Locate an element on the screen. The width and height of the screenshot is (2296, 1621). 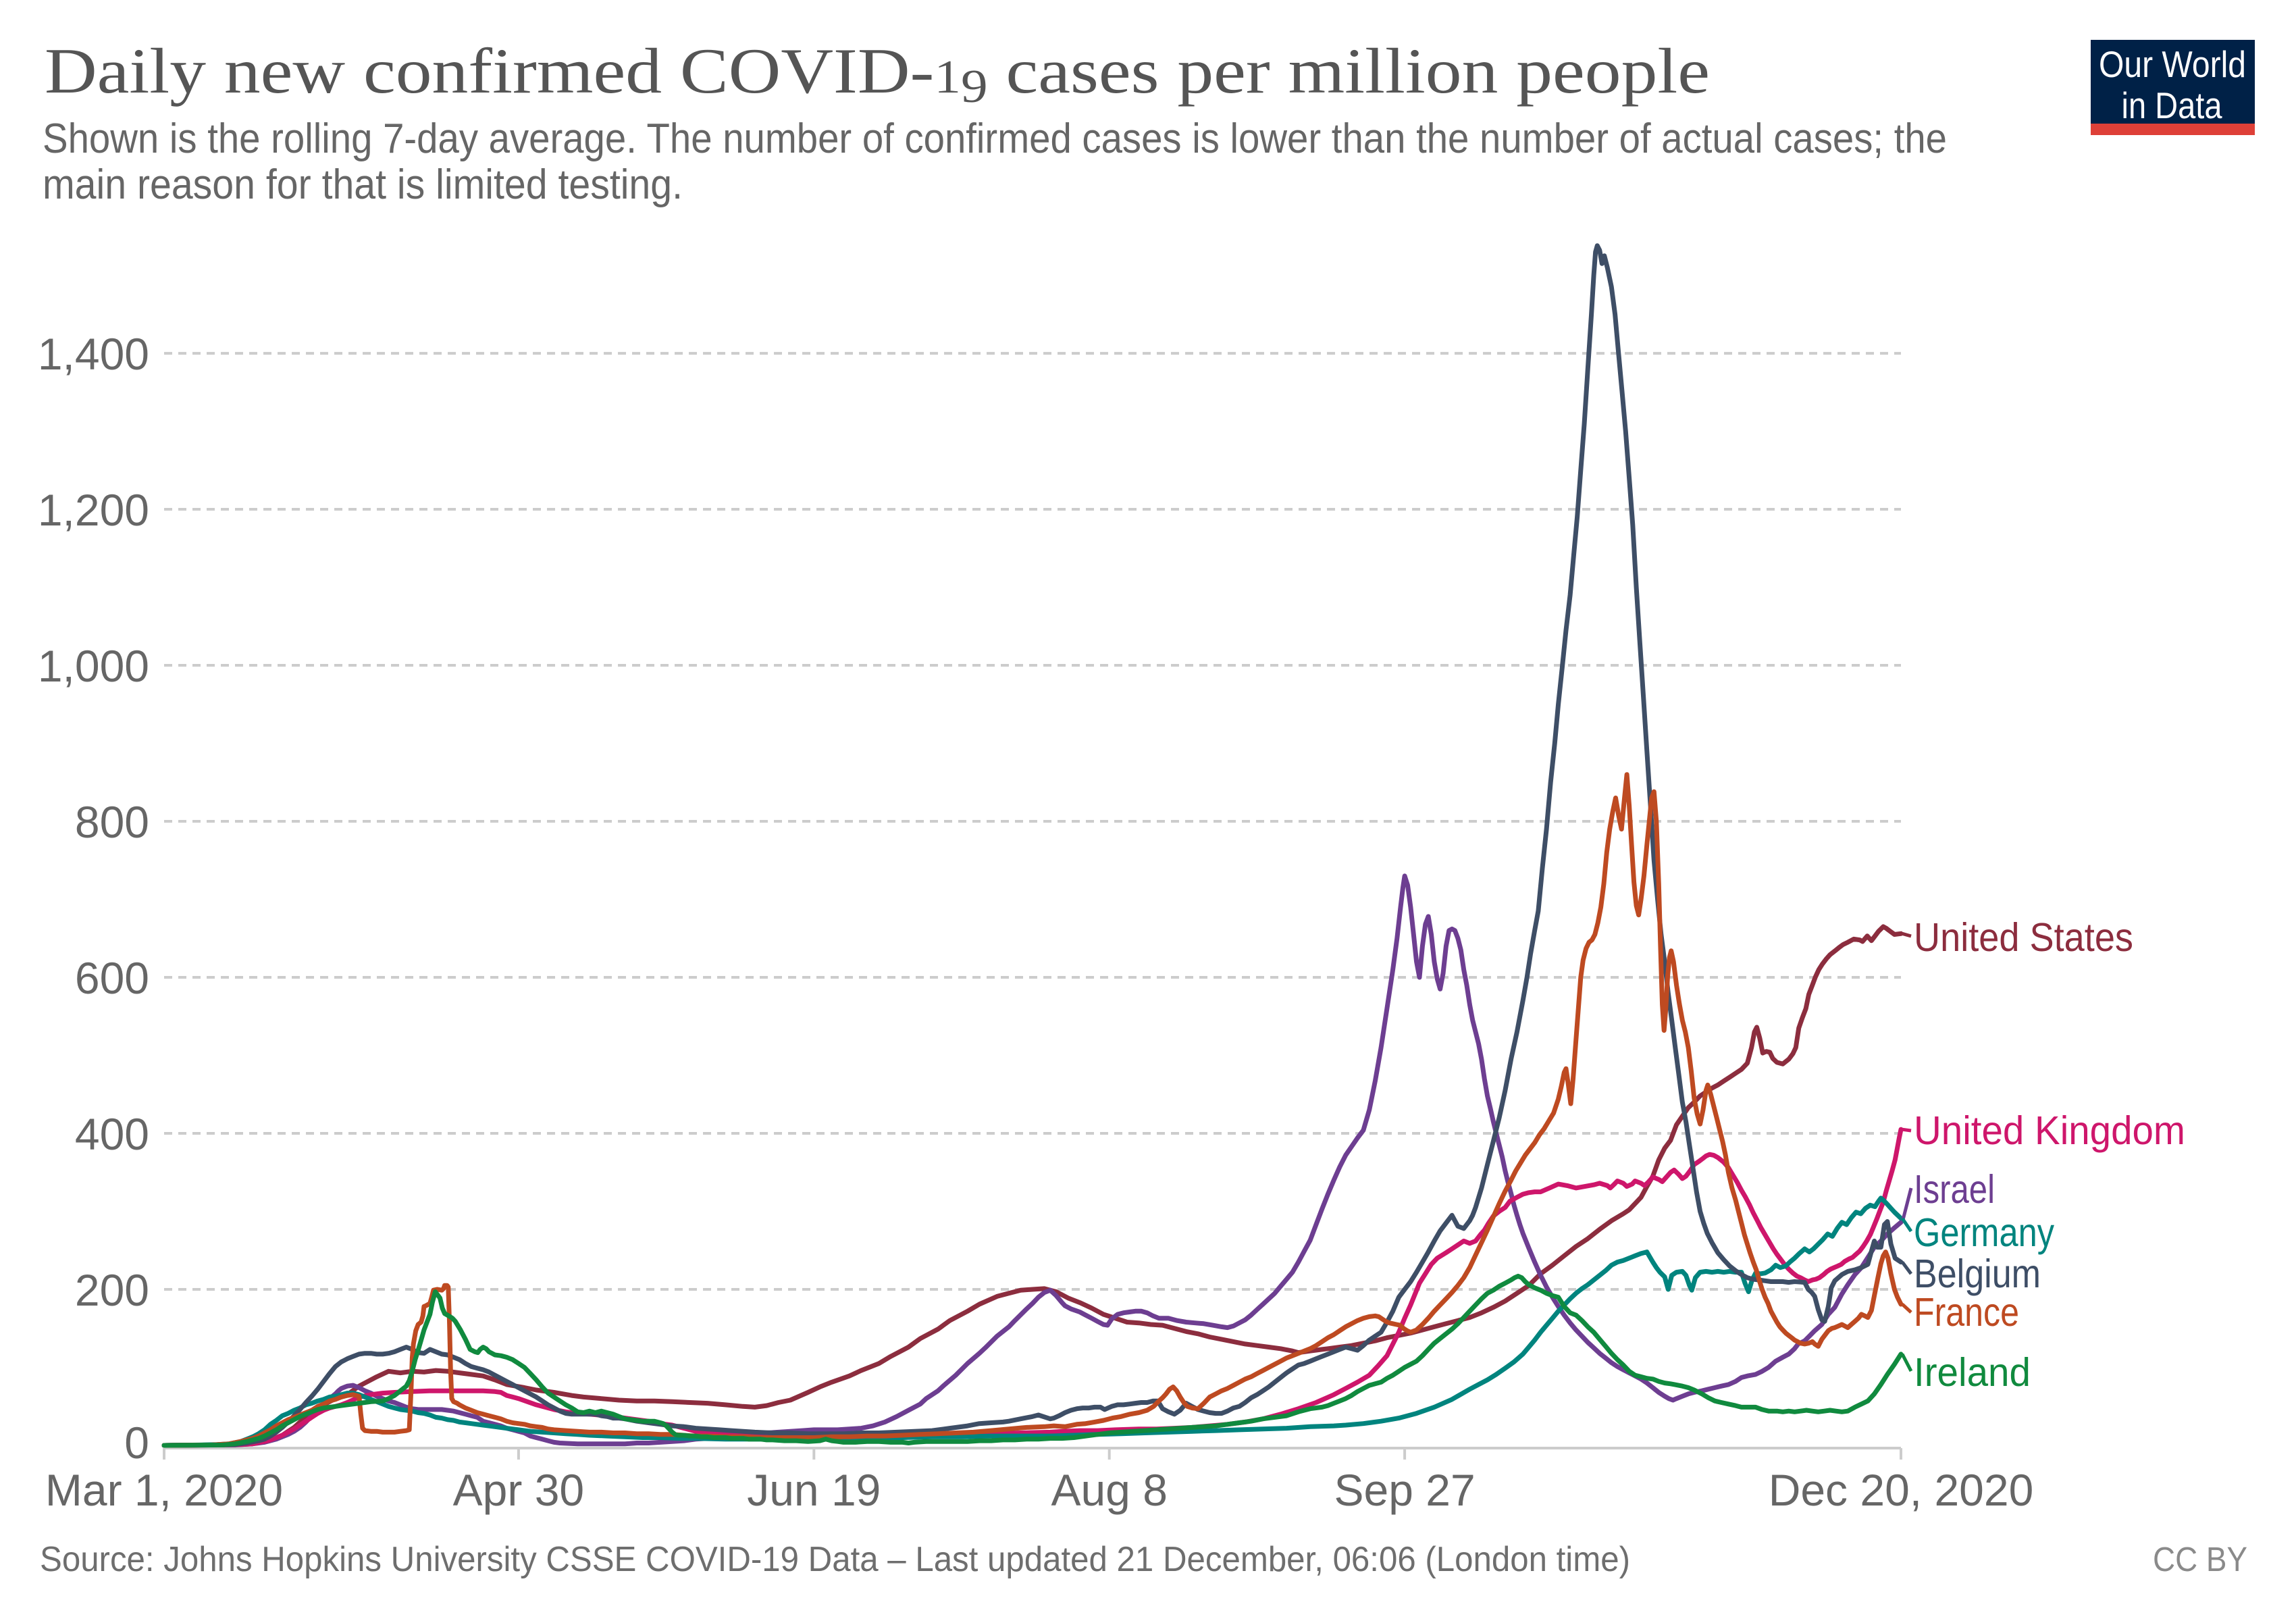
svg-text: Jun 19 is located at coordinates (814, 1490).